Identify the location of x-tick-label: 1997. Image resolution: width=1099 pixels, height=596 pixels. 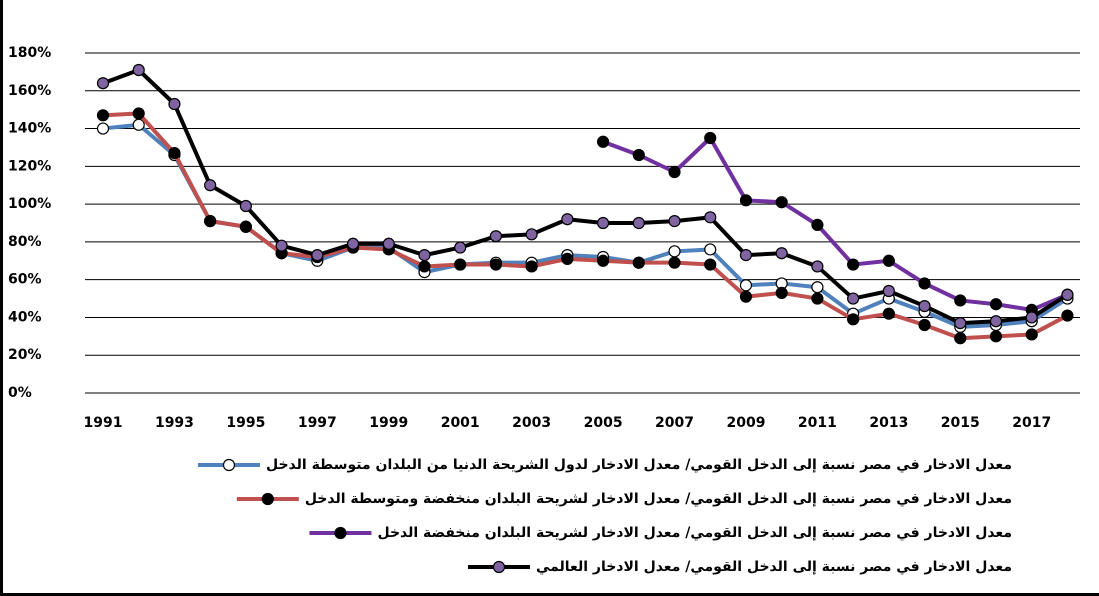
(317, 423).